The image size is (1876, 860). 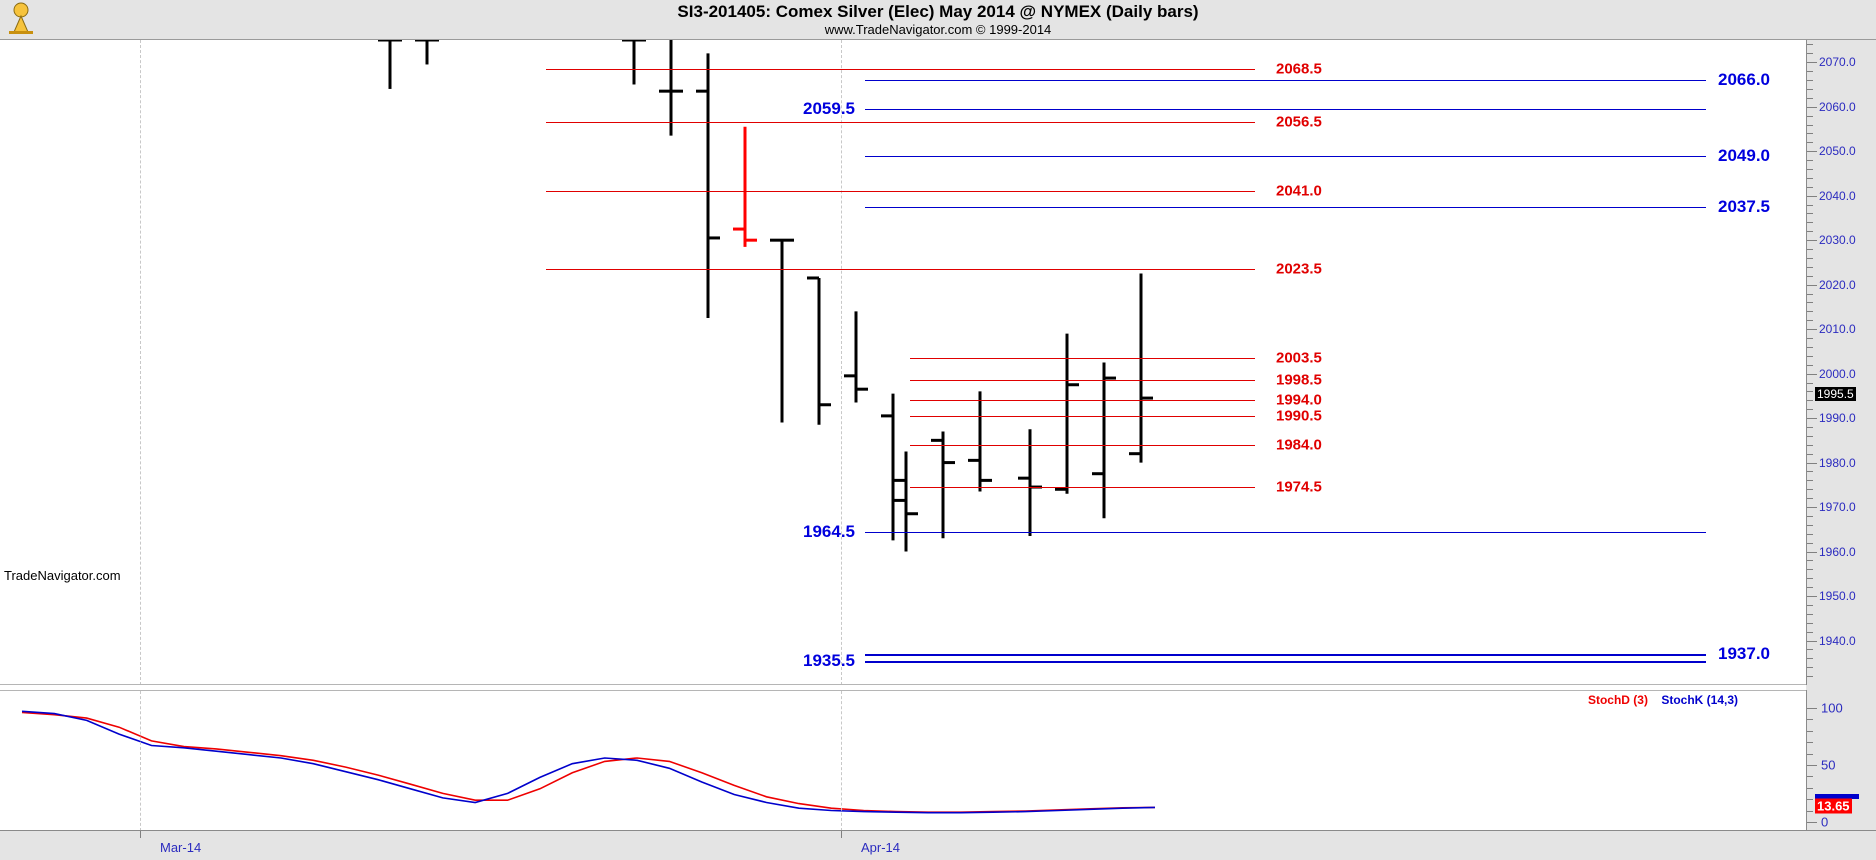 I want to click on support-line-label: 1964.5, so click(x=829, y=531).